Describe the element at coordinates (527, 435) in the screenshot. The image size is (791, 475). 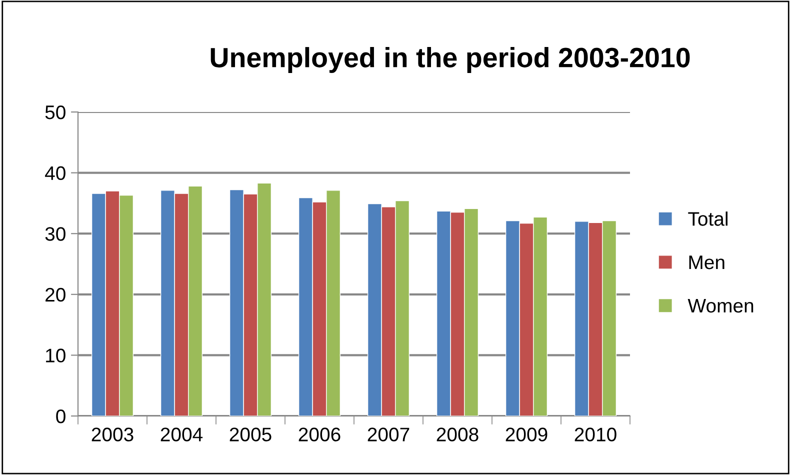
I see `x-tick-label: 2009` at that location.